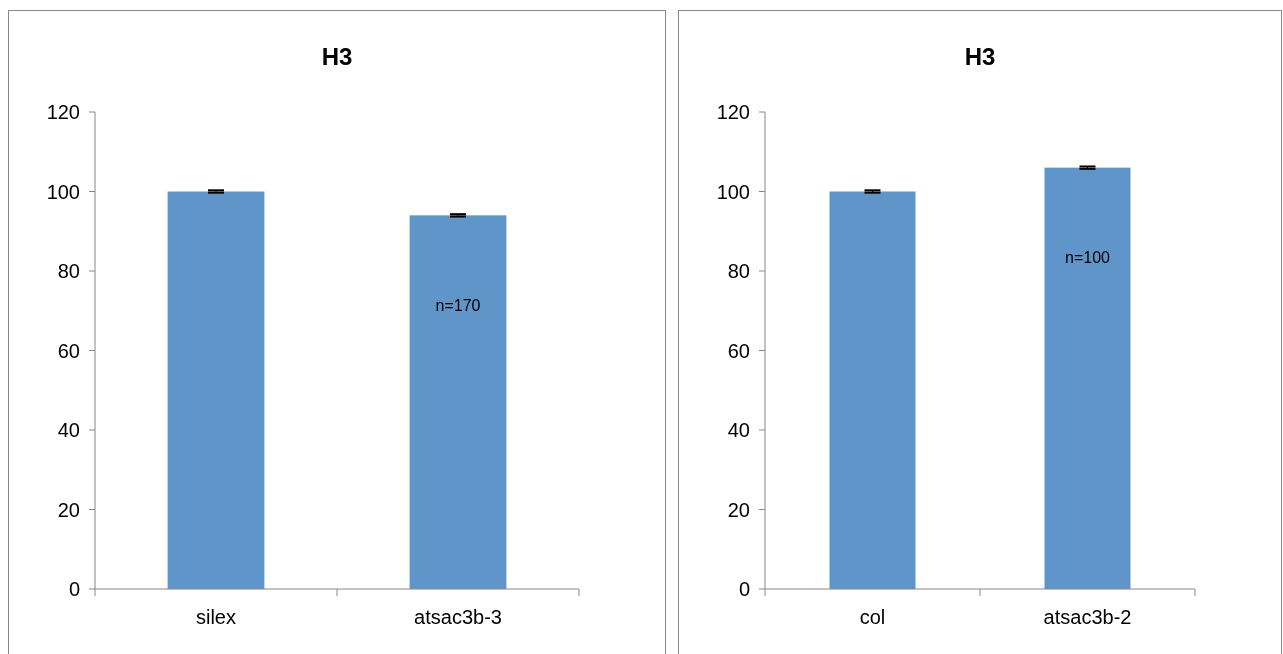 This screenshot has height=654, width=1283. Describe the element at coordinates (1088, 258) in the screenshot. I see `annotation: n=100` at that location.